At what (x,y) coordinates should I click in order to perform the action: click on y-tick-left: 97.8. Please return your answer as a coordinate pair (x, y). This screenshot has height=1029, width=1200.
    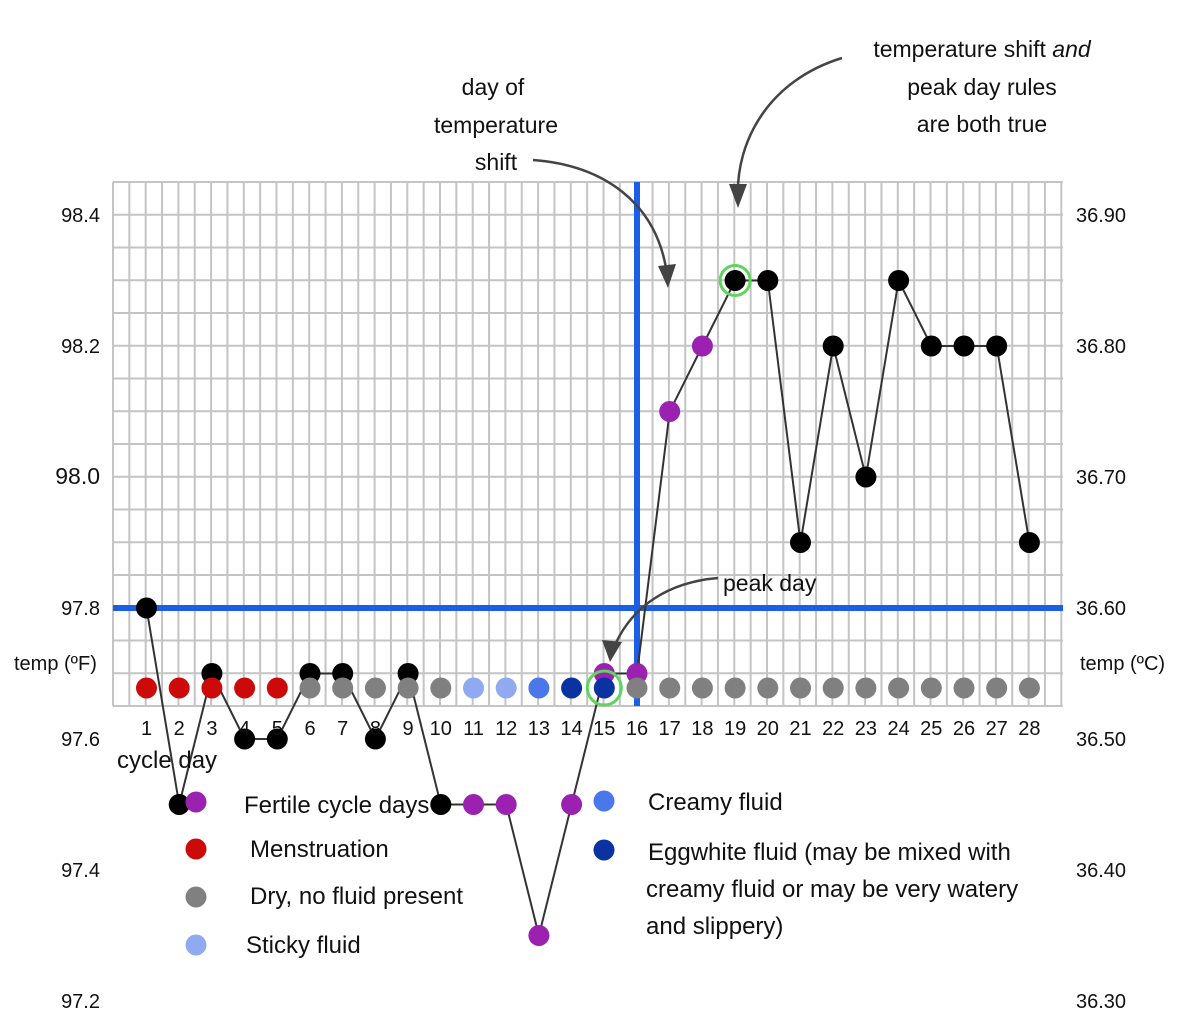
    Looking at the image, I should click on (80, 609).